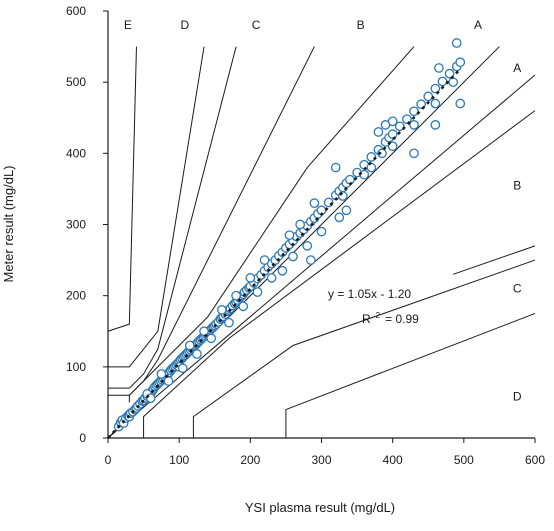 Image resolution: width=554 pixels, height=531 pixels. Describe the element at coordinates (378, 315) in the screenshot. I see `r2-superscript: 2` at that location.